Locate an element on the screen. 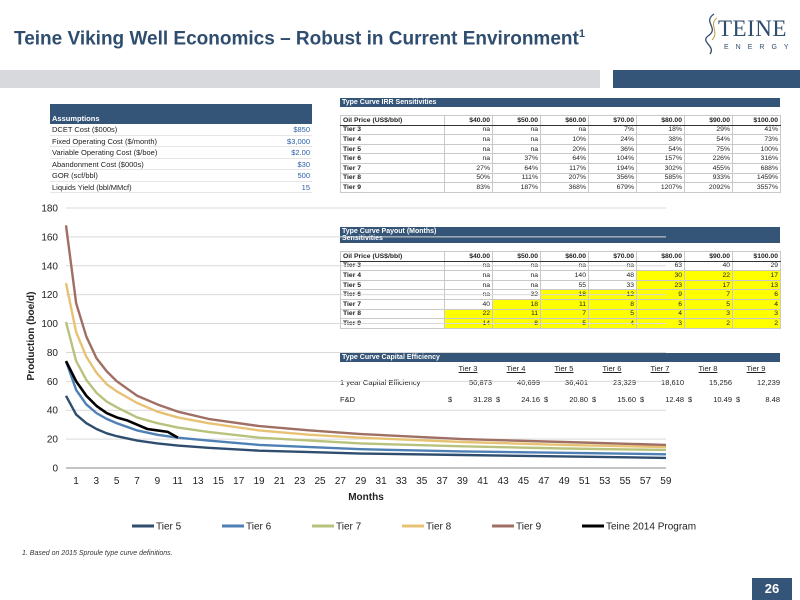 This screenshot has height=600, width=800. column-header: $60.00 is located at coordinates (564, 120).